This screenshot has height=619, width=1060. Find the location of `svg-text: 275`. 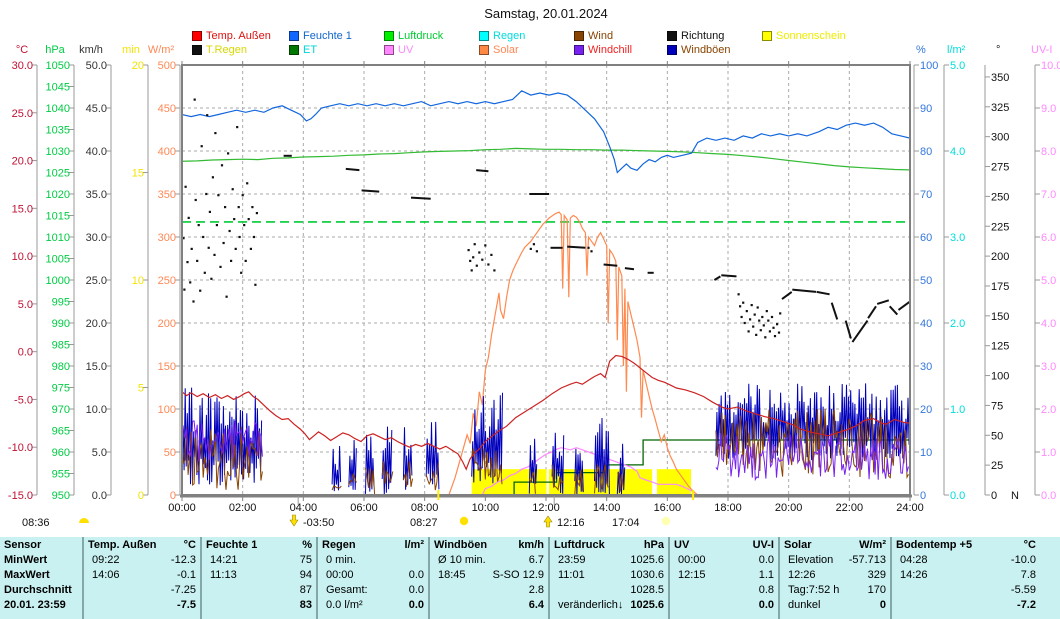

svg-text: 275 is located at coordinates (1000, 168).